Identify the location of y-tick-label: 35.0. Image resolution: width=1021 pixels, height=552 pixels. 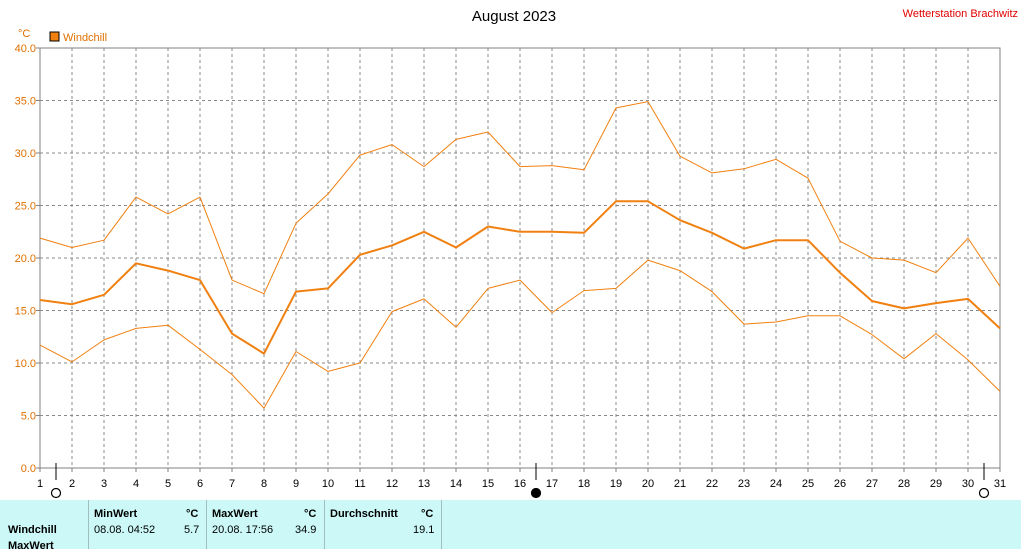
(25, 102).